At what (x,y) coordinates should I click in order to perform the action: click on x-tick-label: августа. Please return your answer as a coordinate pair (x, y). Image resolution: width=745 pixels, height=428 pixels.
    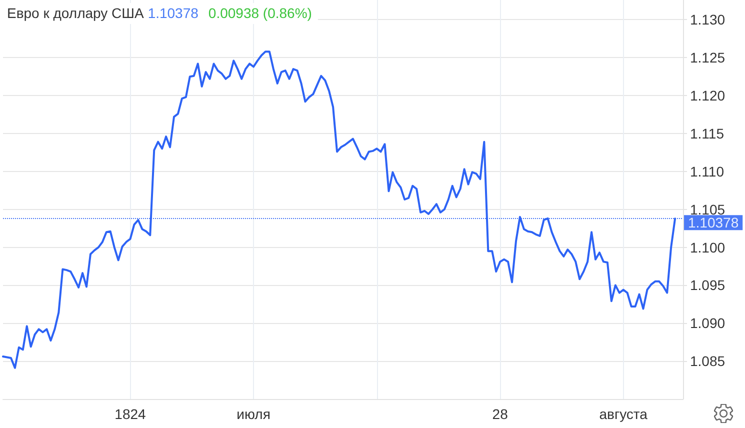
    Looking at the image, I should click on (623, 414).